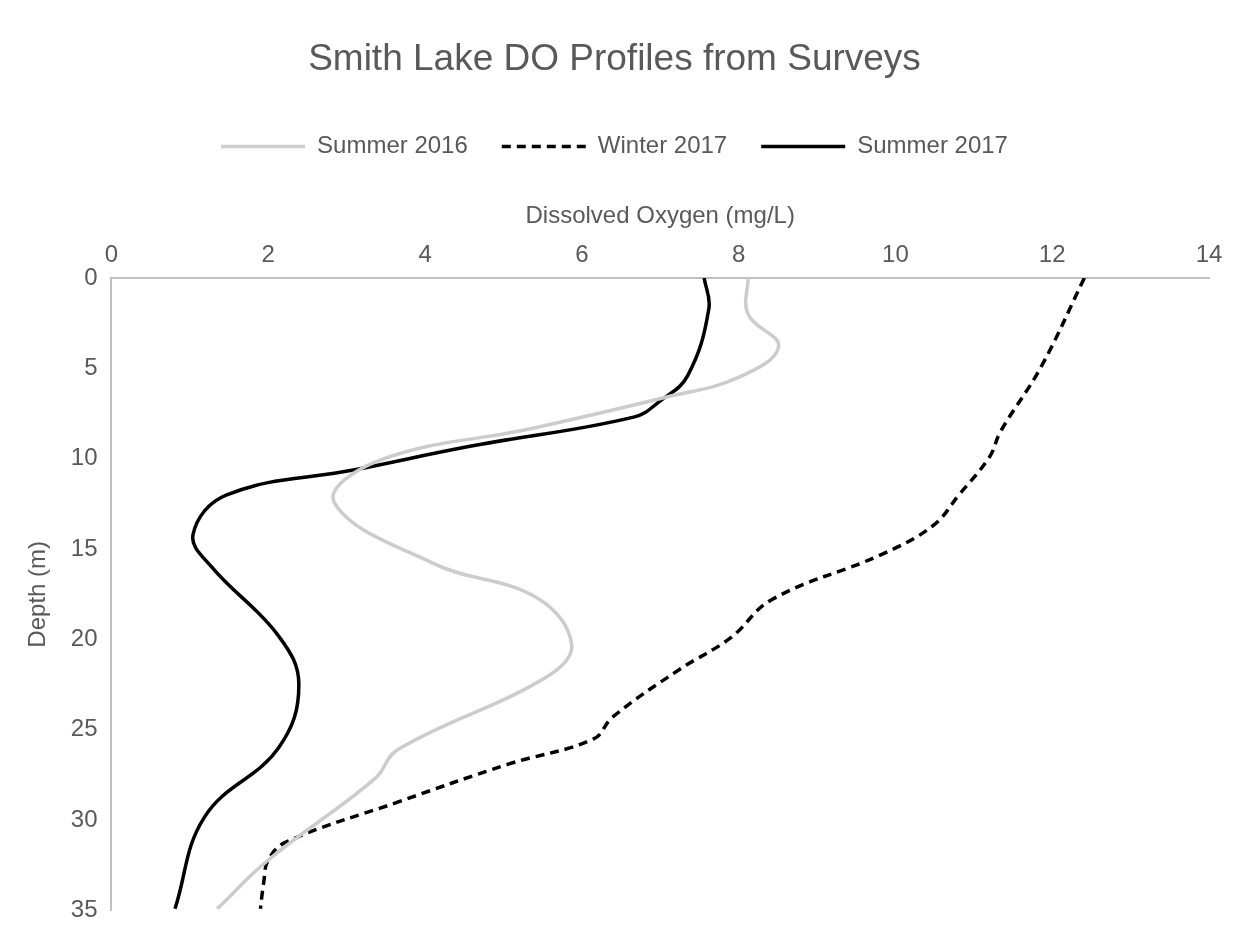  What do you see at coordinates (84, 638) in the screenshot?
I see `y-tick-label: 20` at bounding box center [84, 638].